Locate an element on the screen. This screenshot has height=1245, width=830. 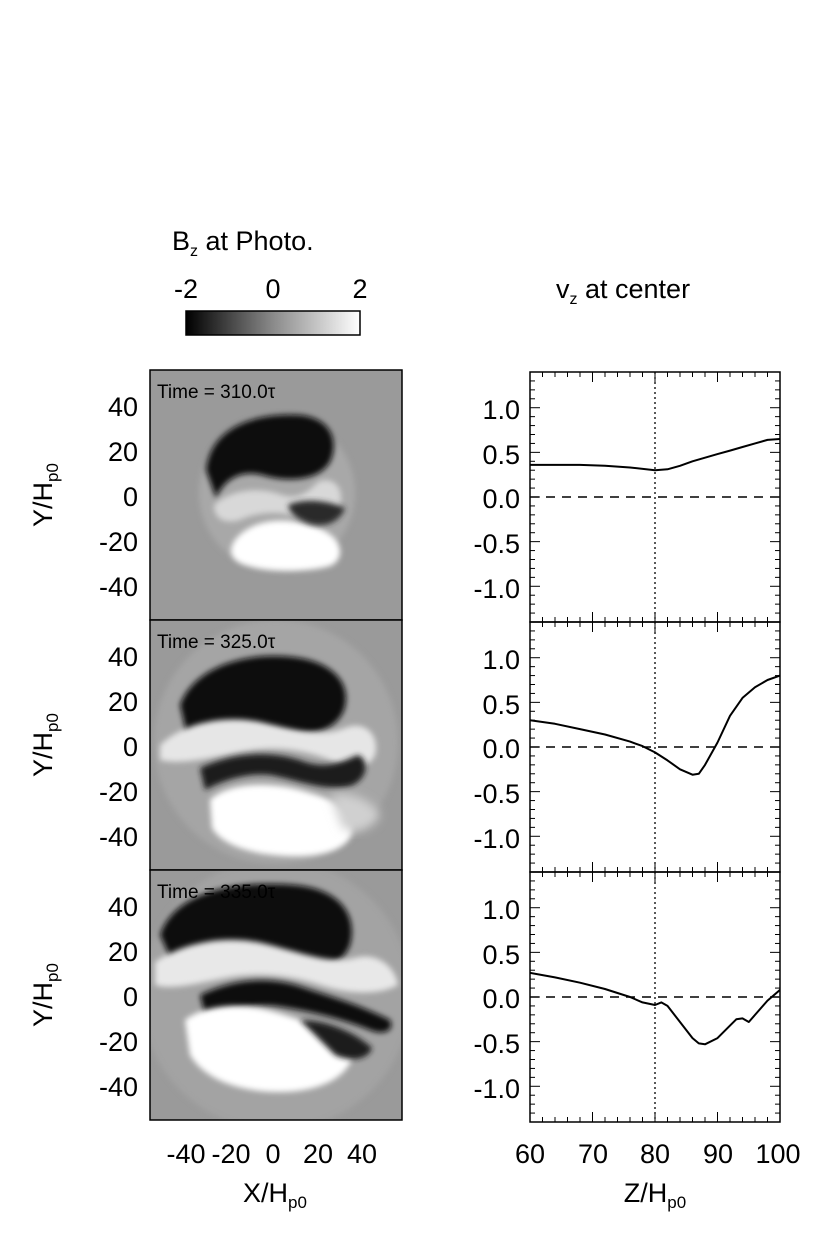
colorbar-tick-label: 2 is located at coordinates (359, 289).